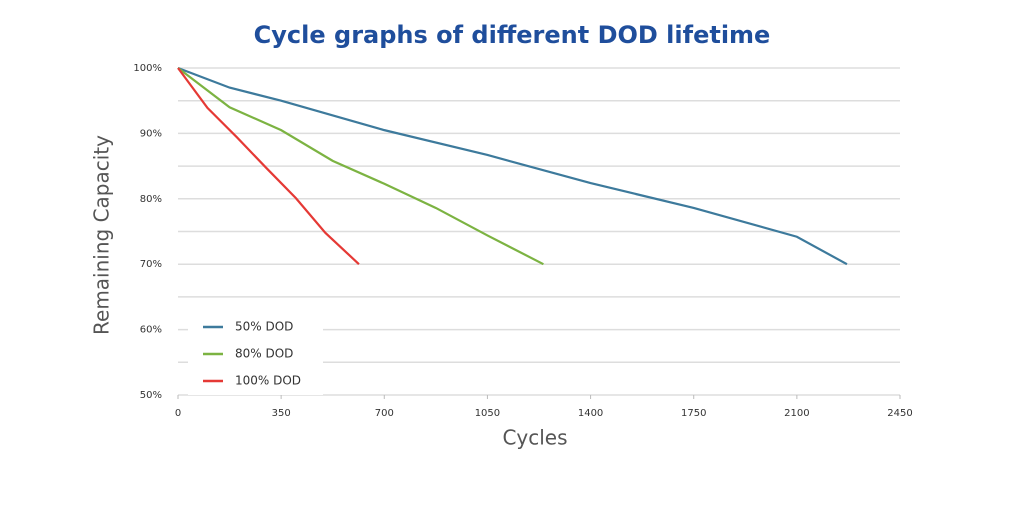 This screenshot has width=1024, height=505. I want to click on chart-title: Cycle graphs of different DOD lifetime, so click(512, 35).